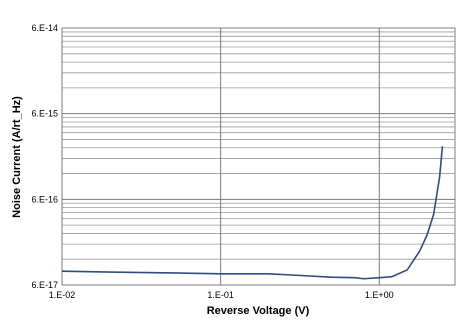  Describe the element at coordinates (44, 114) in the screenshot. I see `y-tick-label-2: 6.E-15` at that location.